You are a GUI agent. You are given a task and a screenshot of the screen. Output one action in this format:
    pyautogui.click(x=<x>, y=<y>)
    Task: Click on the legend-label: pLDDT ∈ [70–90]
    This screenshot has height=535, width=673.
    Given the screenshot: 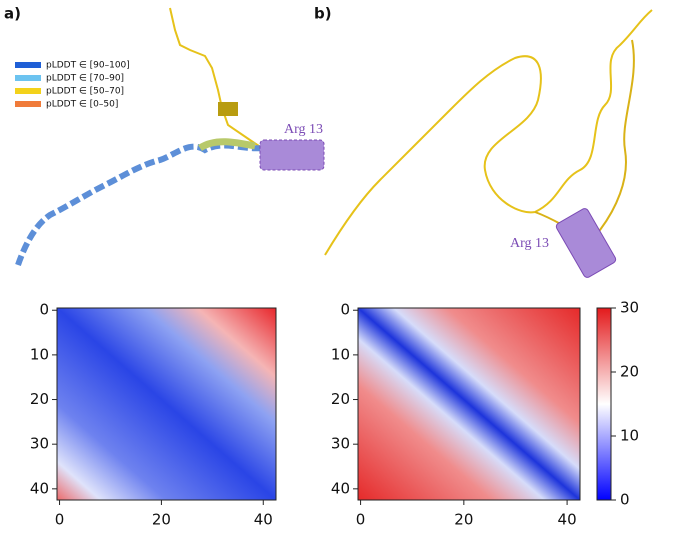 What is the action you would take?
    pyautogui.click(x=85, y=79)
    